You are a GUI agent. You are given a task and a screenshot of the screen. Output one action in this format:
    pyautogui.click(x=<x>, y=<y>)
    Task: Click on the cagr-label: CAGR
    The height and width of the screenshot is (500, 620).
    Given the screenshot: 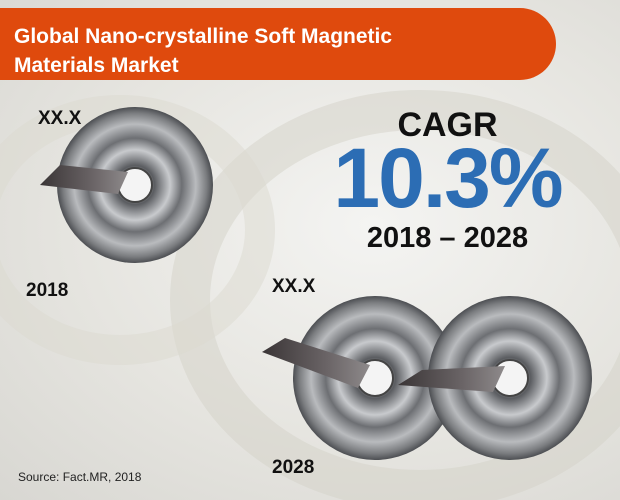 What is the action you would take?
    pyautogui.click(x=447, y=125)
    